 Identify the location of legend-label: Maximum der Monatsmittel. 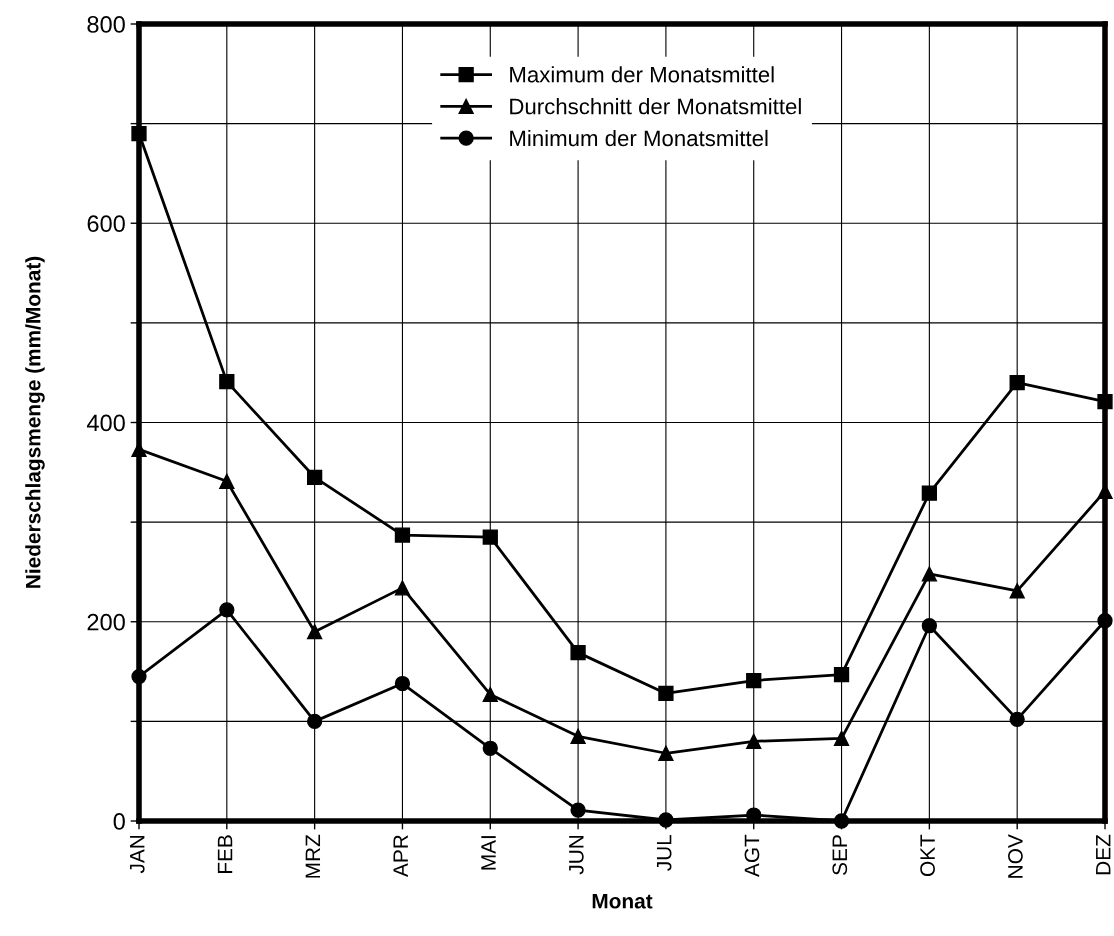
(642, 74).